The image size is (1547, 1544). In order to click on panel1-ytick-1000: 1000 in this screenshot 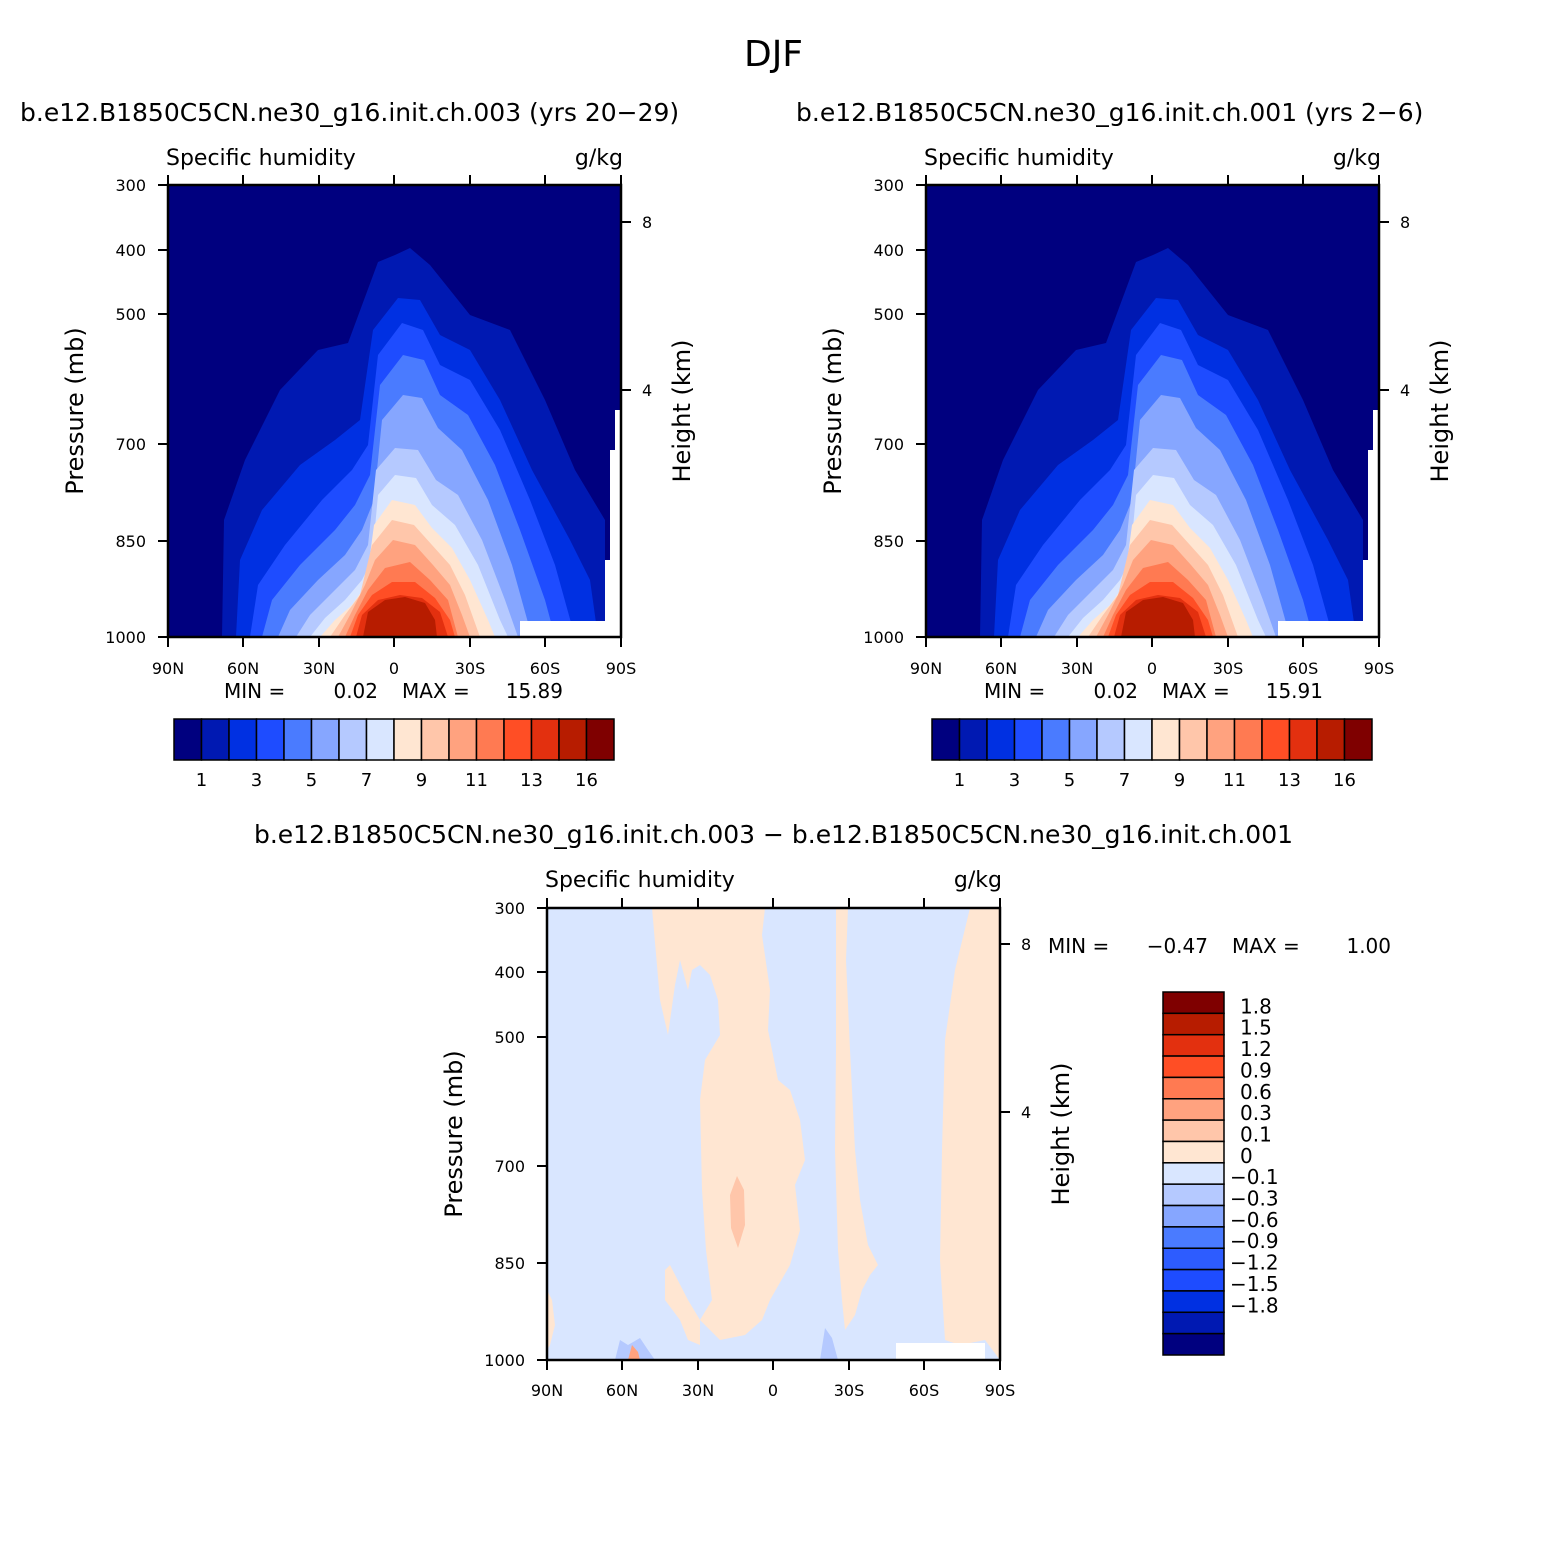, I will do `click(125, 637)`.